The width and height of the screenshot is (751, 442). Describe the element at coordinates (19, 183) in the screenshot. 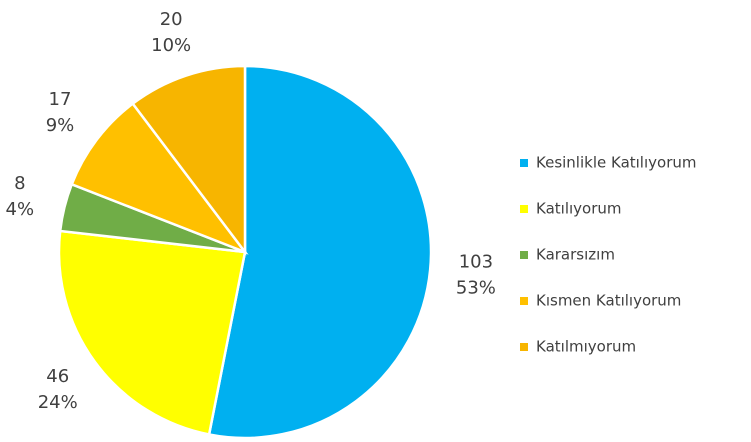

I see `data-label: 8` at that location.